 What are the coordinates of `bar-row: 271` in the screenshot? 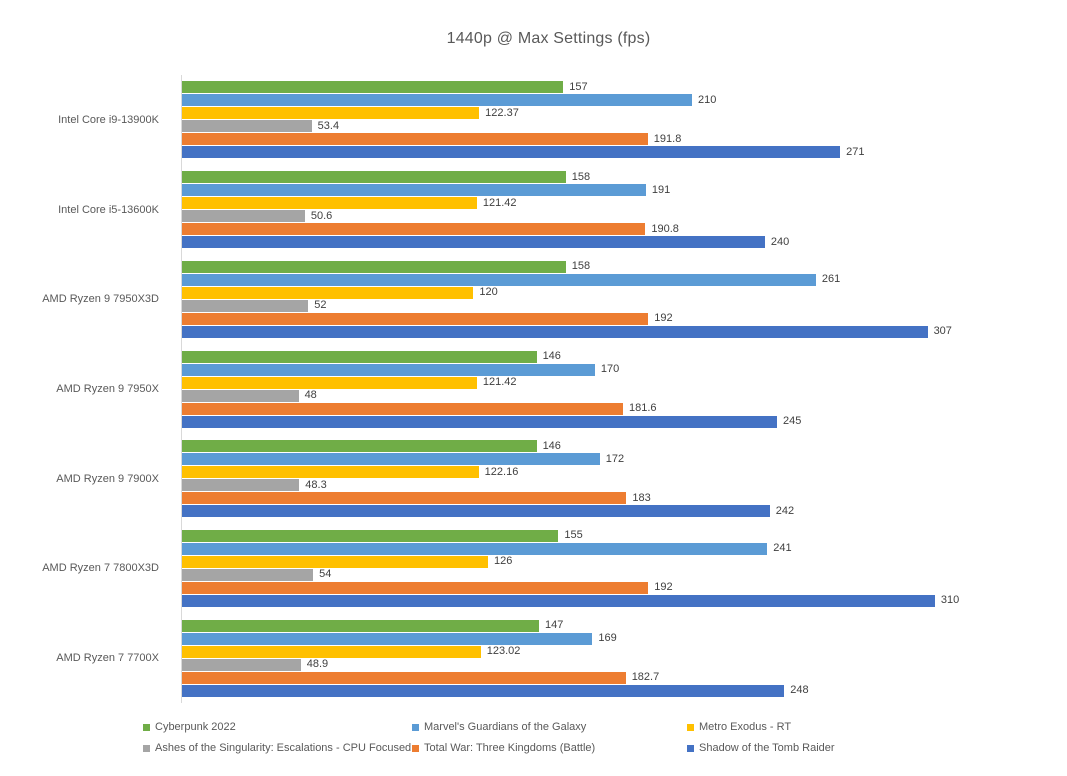 It's located at (607, 152).